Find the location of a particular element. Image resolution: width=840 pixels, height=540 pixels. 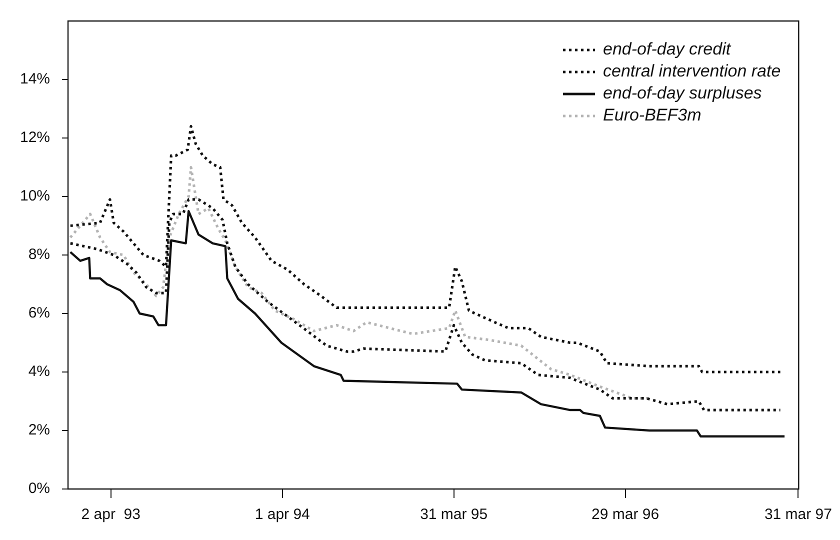

x-tick-label: 31 mar 95 is located at coordinates (454, 515).